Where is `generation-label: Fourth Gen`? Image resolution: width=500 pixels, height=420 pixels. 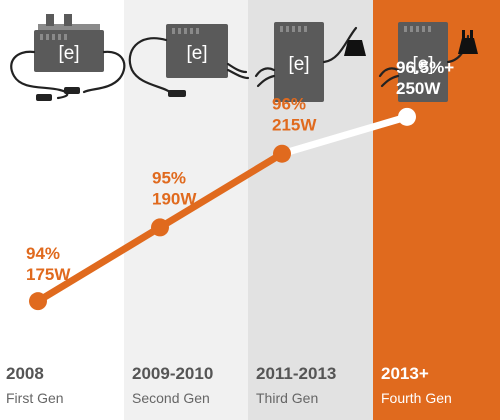
generation-label: Fourth Gen is located at coordinates (416, 398).